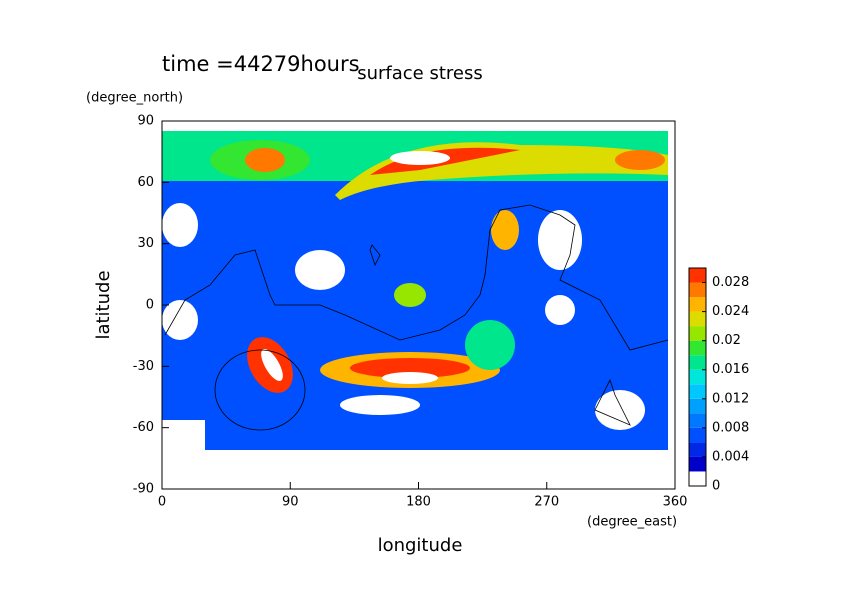 Image resolution: width=842 pixels, height=599 pixels. What do you see at coordinates (420, 73) in the screenshot?
I see `chart-title: surface stress` at bounding box center [420, 73].